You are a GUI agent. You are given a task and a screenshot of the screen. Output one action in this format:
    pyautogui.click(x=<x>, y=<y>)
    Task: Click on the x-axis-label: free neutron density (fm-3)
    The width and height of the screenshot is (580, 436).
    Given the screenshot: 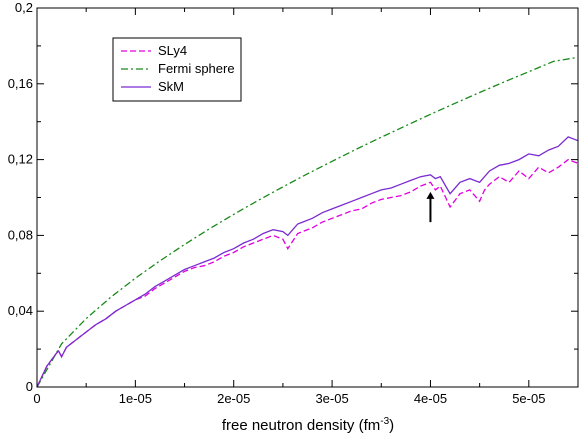 What is the action you would take?
    pyautogui.click(x=308, y=425)
    